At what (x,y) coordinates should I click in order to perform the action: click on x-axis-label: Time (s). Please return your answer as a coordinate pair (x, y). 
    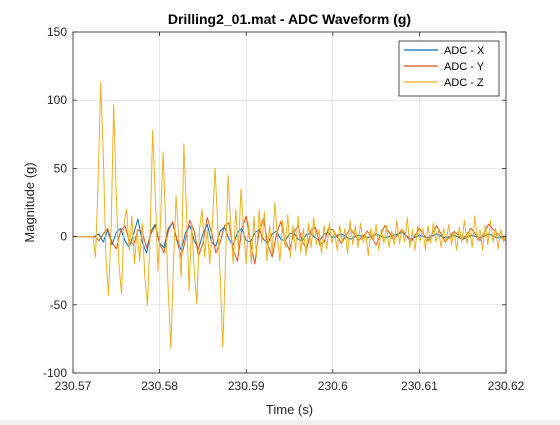
    Looking at the image, I should click on (289, 409).